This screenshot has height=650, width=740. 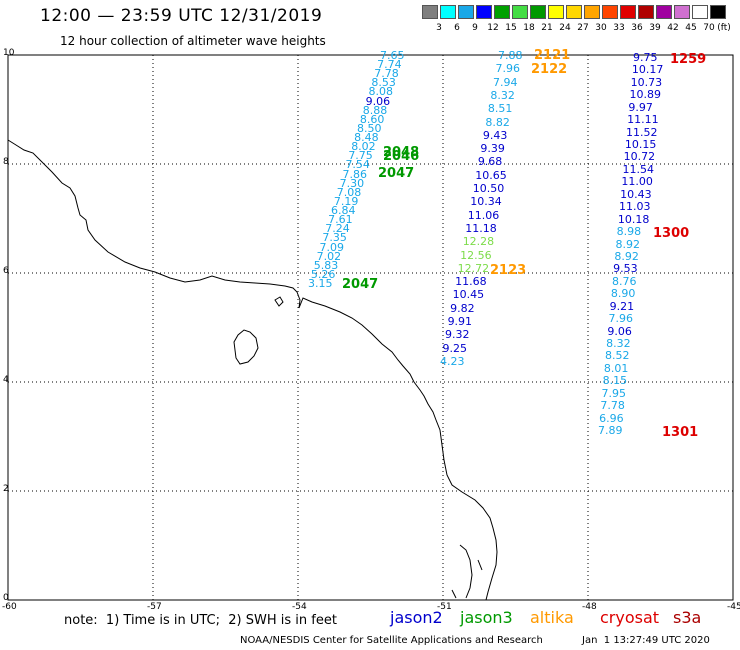 What do you see at coordinates (6, 598) in the screenshot?
I see `lat-tick-label: 0` at bounding box center [6, 598].